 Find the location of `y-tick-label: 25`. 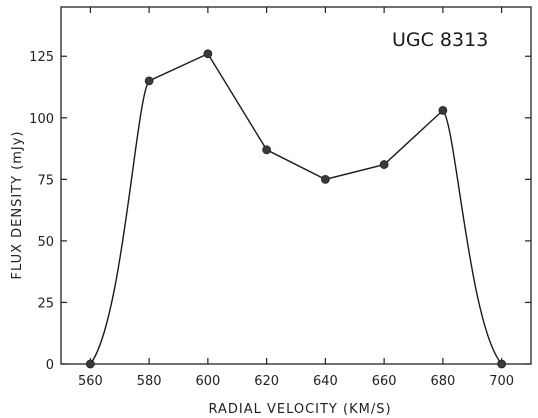

y-tick-label: 25 is located at coordinates (45, 303).